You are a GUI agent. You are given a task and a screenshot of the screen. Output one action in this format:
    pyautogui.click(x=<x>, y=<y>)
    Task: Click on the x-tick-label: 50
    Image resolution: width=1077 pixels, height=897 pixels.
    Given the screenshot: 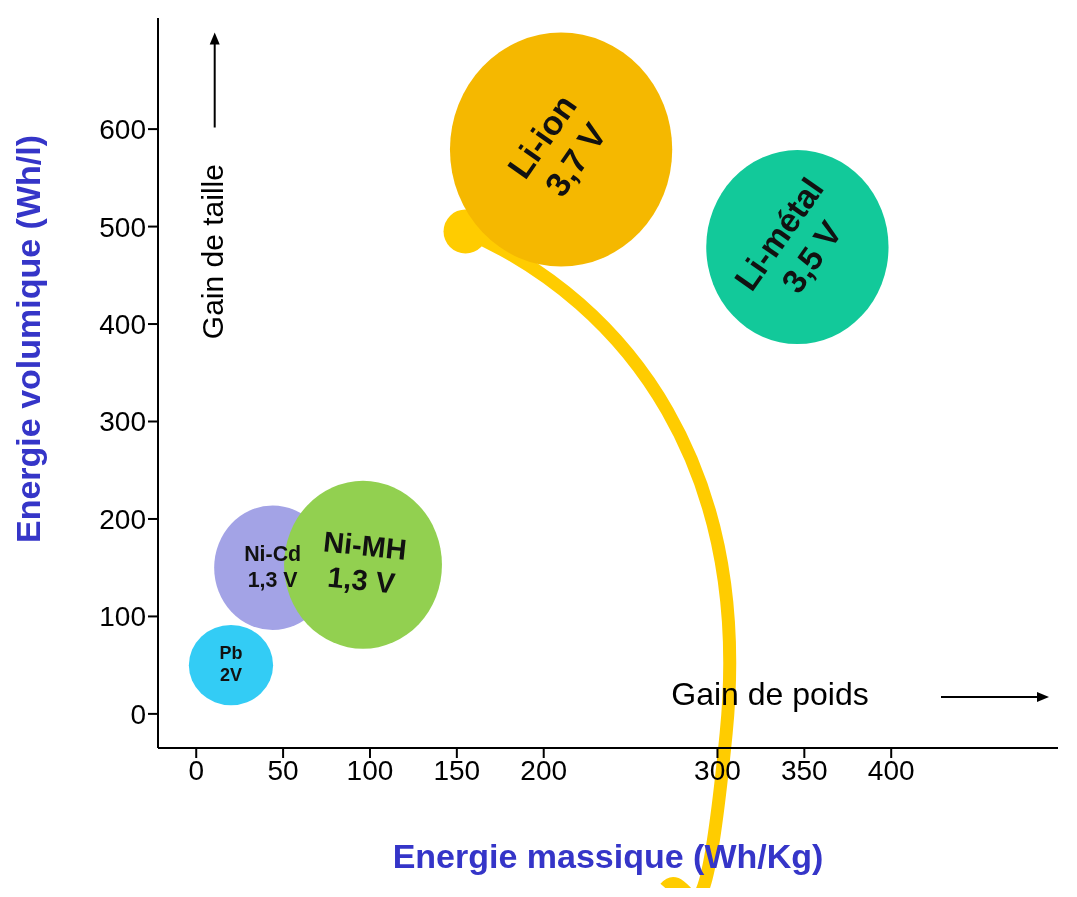 What is the action you would take?
    pyautogui.click(x=283, y=770)
    